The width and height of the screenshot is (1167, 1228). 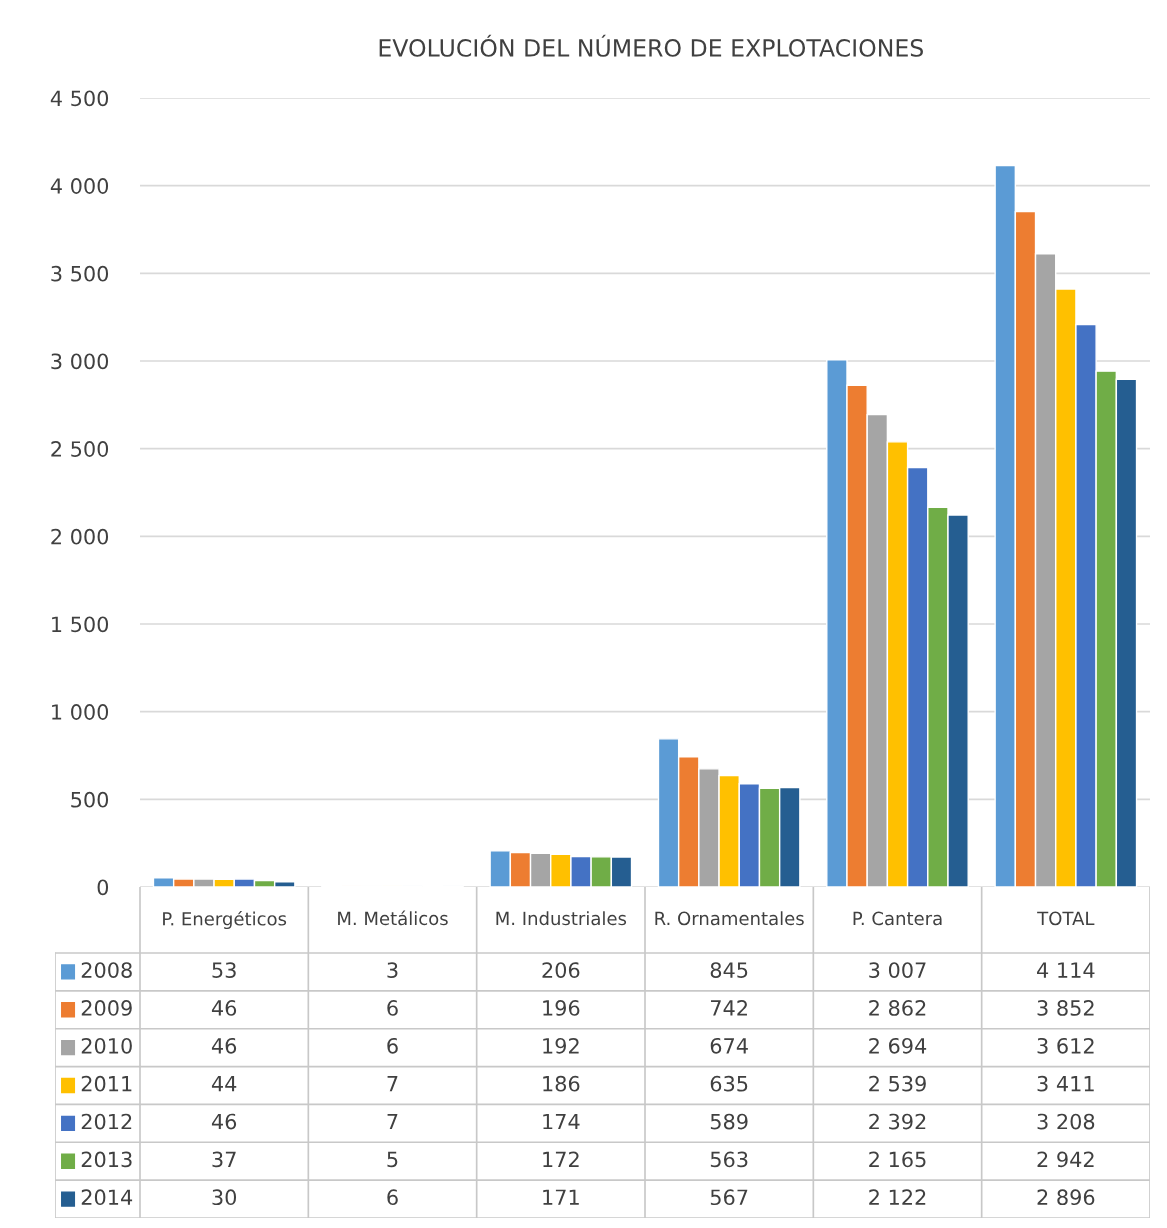 I want to click on data-label: 2 694, so click(x=898, y=1045).